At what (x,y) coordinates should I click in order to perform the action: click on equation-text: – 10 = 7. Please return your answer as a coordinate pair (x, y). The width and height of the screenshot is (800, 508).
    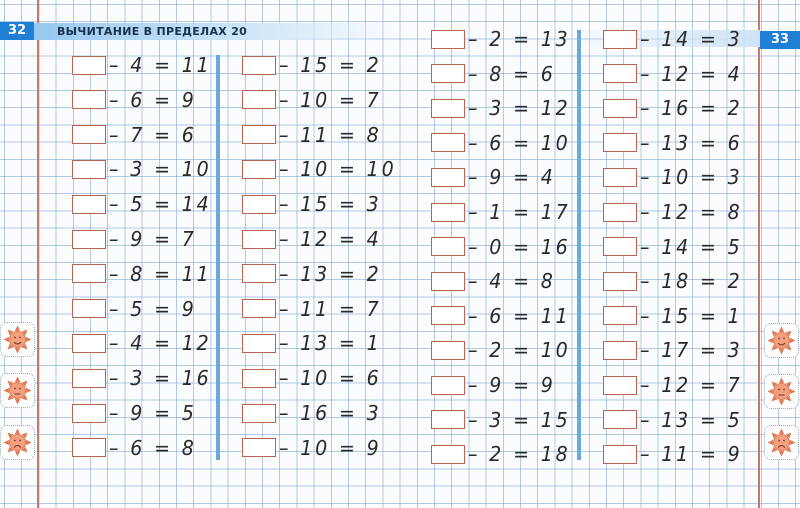
    Looking at the image, I should click on (330, 99).